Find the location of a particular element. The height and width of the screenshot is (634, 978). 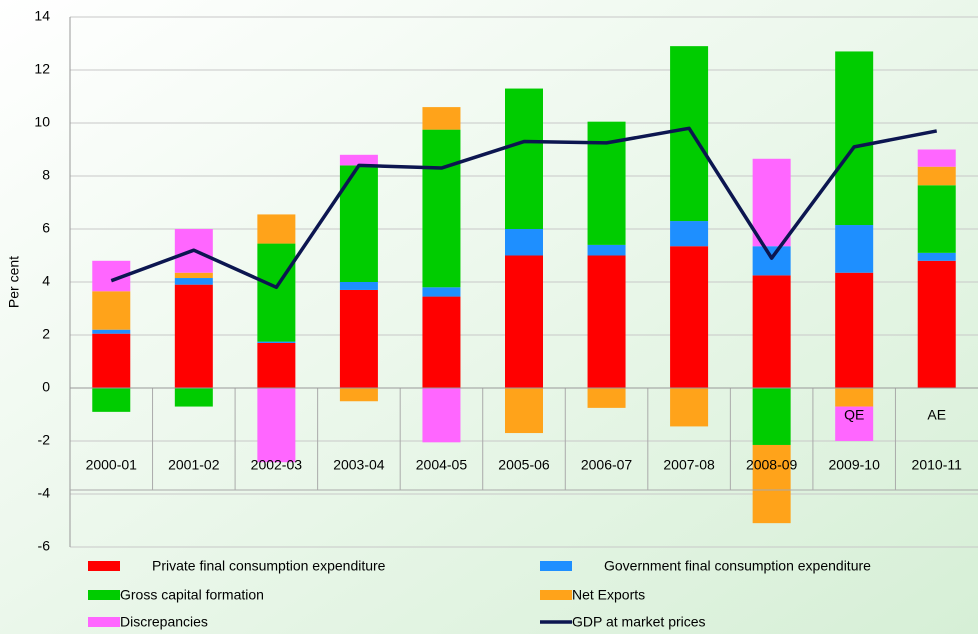

x-tick-label: 2007-08 is located at coordinates (689, 465).